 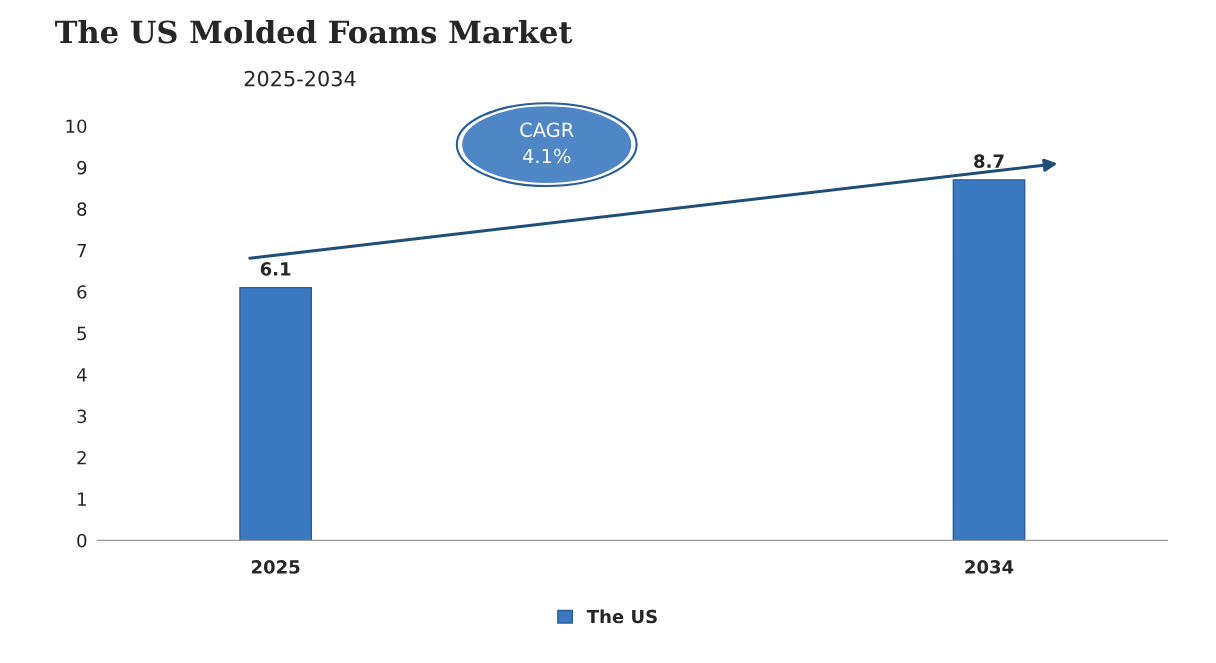 What do you see at coordinates (621, 616) in the screenshot?
I see `legend-label: The US` at bounding box center [621, 616].